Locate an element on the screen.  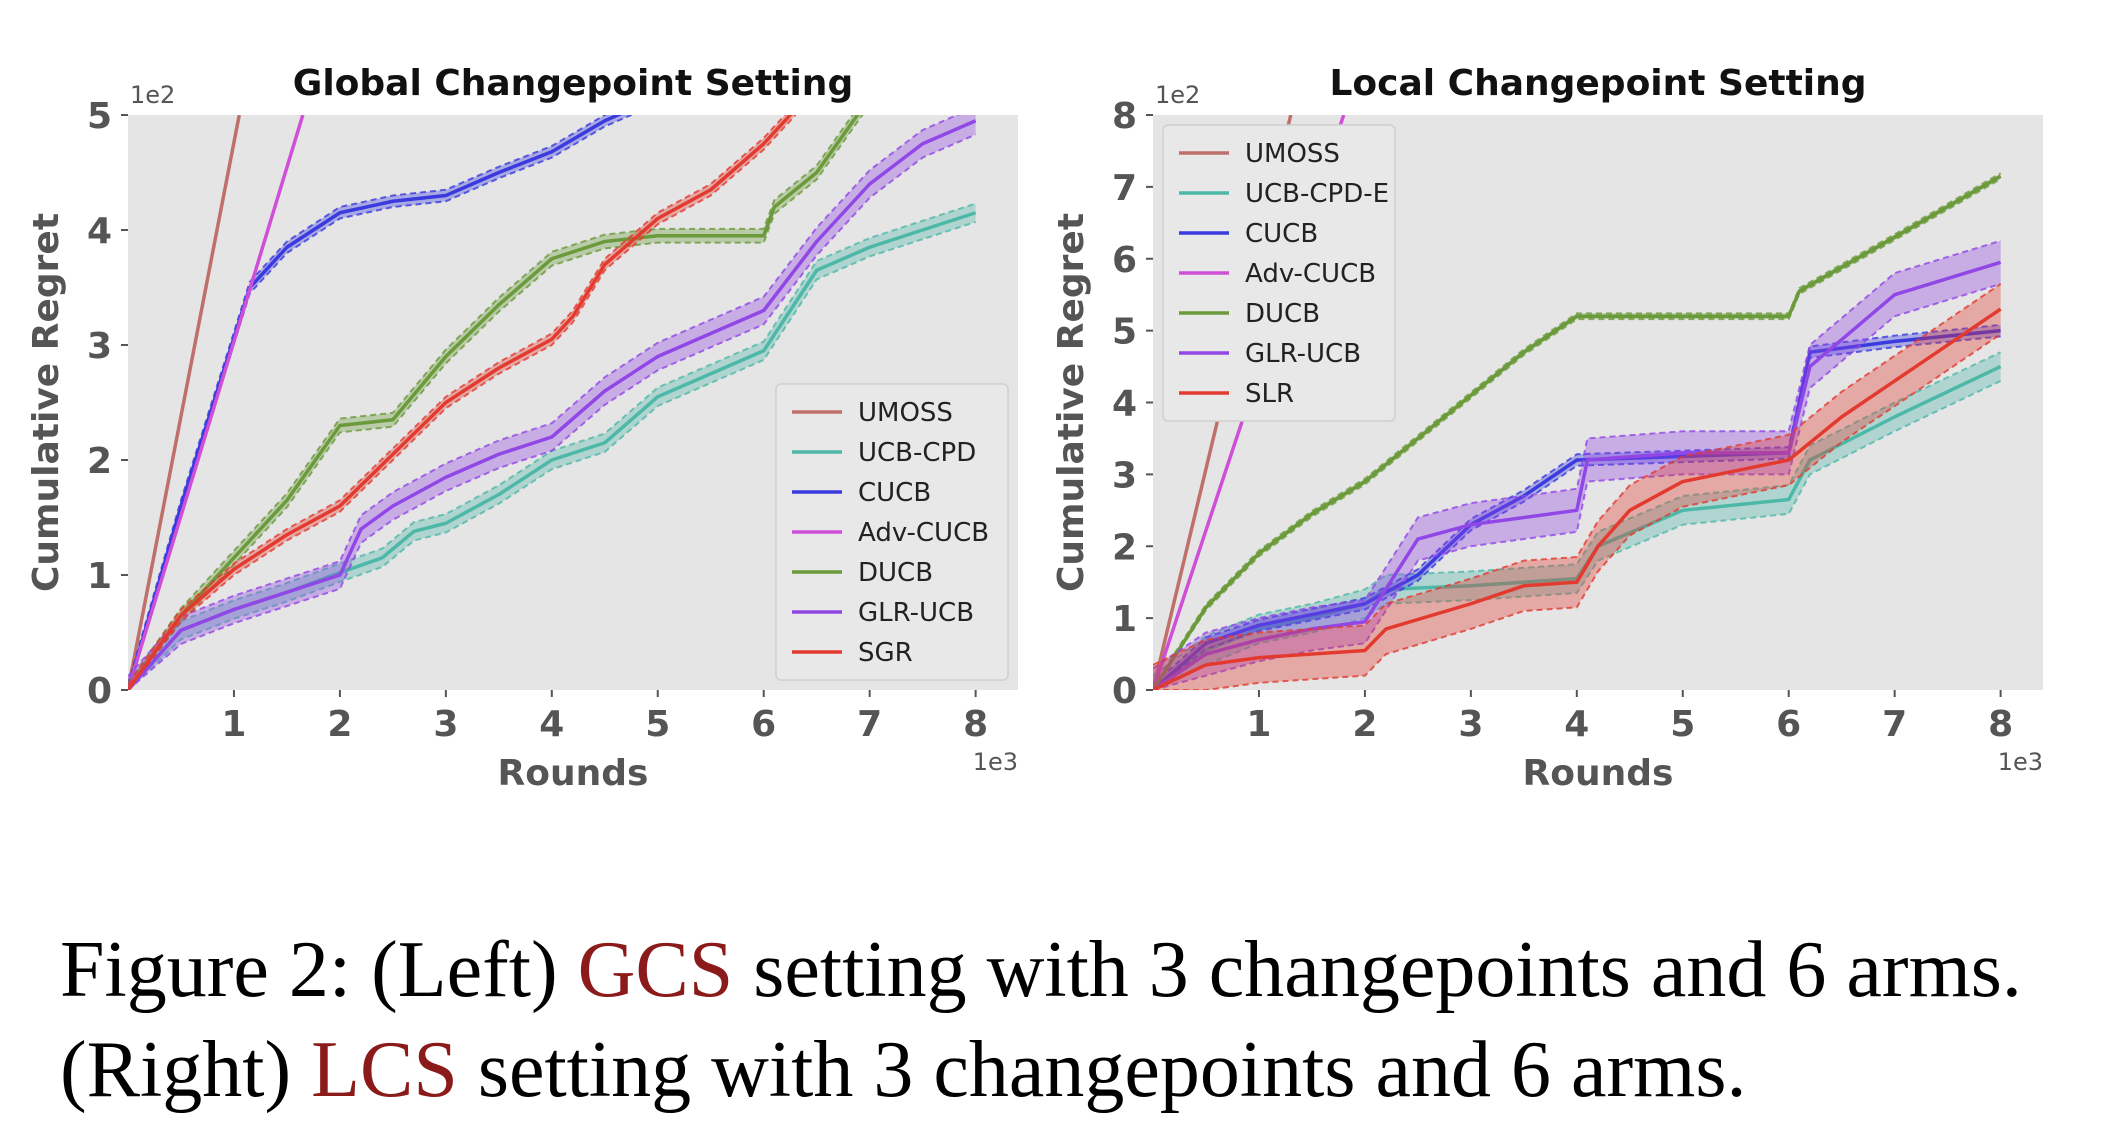
y-tick-label: 6 is located at coordinates (1124, 260).